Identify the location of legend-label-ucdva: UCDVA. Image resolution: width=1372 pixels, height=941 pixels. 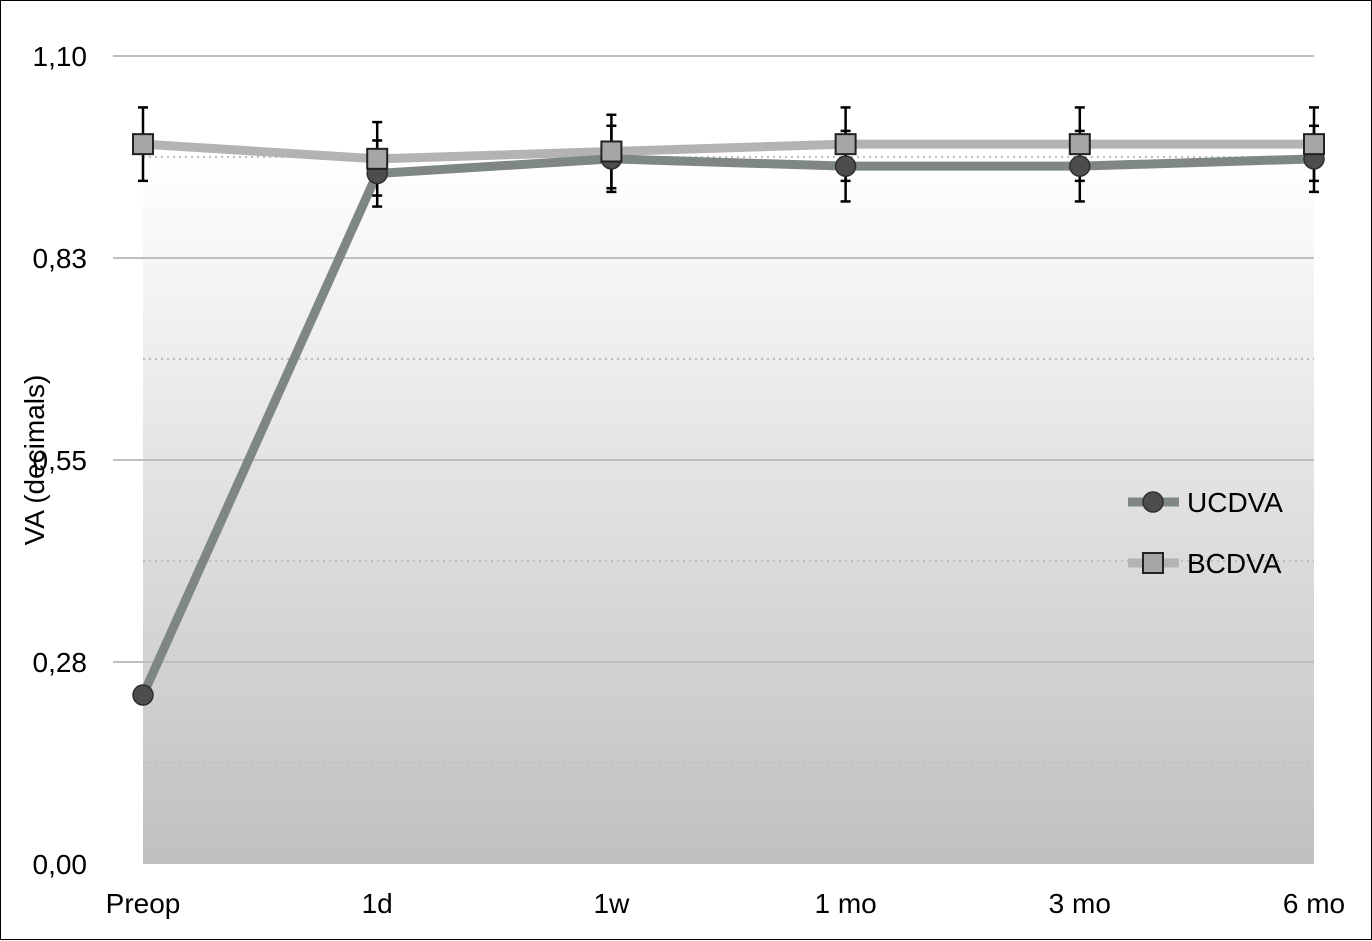
(1235, 502).